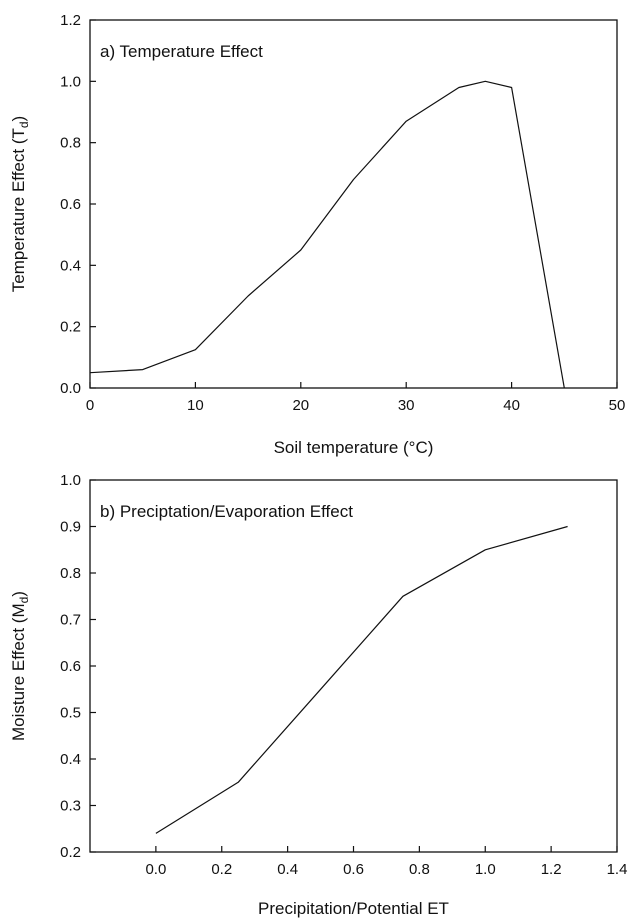 Image resolution: width=642 pixels, height=919 pixels. I want to click on panel-a-y-tick-label: 0.2, so click(70, 327).